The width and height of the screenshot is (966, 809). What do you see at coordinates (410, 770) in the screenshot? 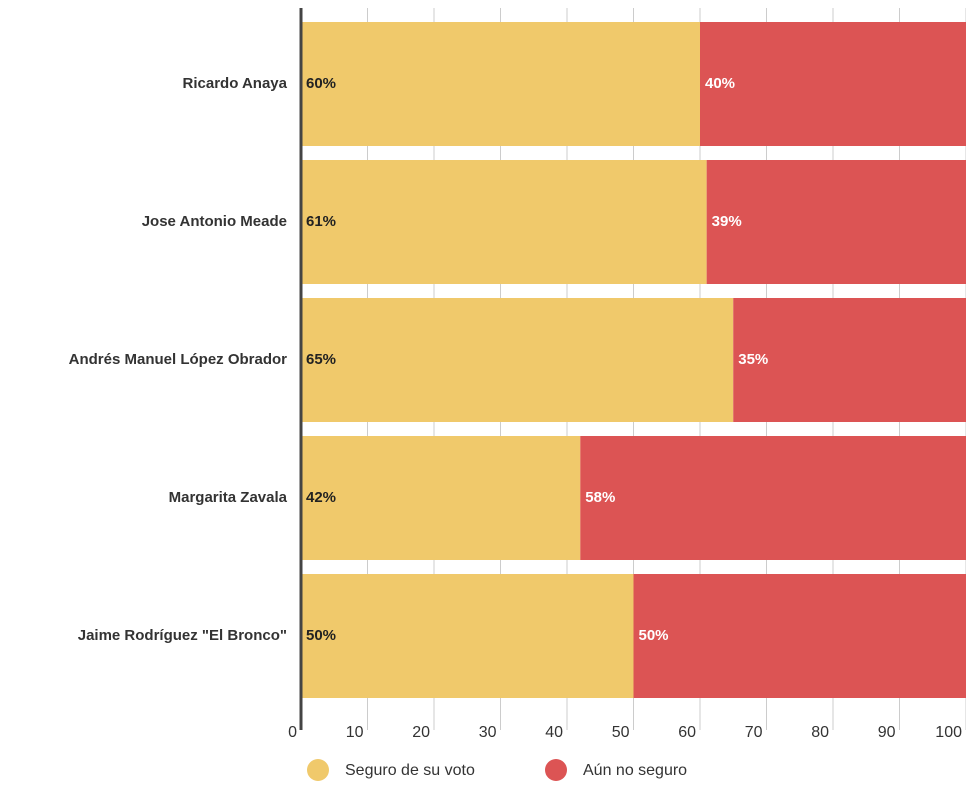
I see `legend-label: Seguro de su voto` at bounding box center [410, 770].